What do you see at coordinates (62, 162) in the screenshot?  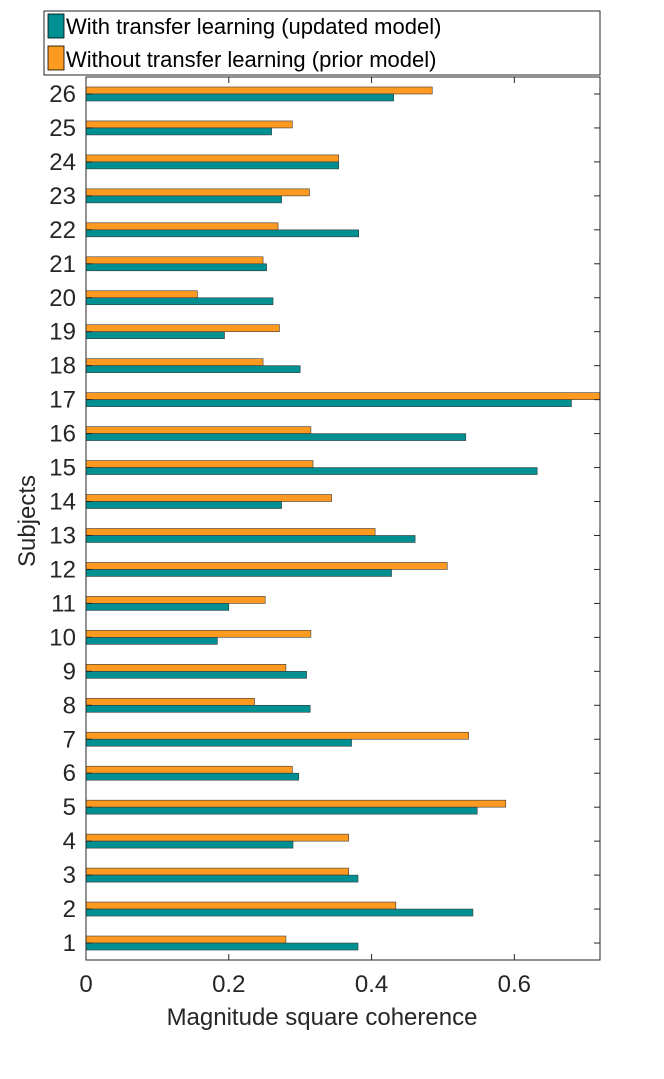 I see `y-tick-label-24: 24` at bounding box center [62, 162].